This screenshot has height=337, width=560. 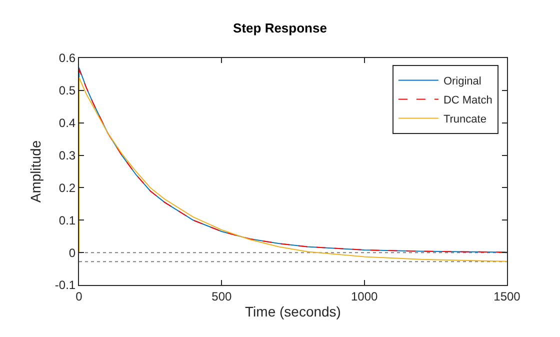 What do you see at coordinates (462, 82) in the screenshot?
I see `legend-label: Original` at bounding box center [462, 82].